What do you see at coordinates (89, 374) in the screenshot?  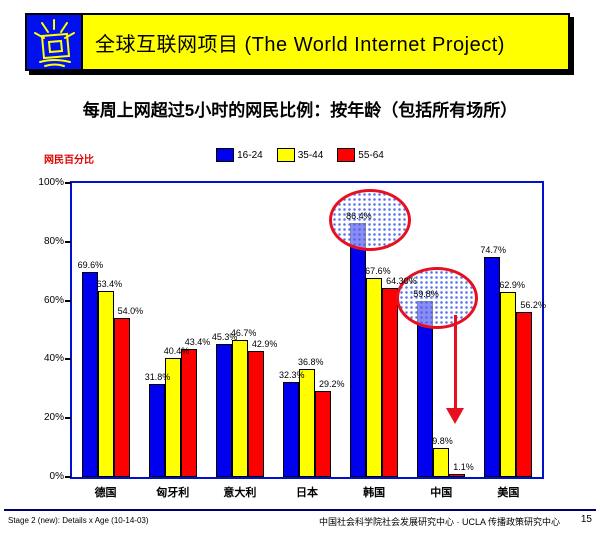 I see `bar-德国-16-24` at bounding box center [89, 374].